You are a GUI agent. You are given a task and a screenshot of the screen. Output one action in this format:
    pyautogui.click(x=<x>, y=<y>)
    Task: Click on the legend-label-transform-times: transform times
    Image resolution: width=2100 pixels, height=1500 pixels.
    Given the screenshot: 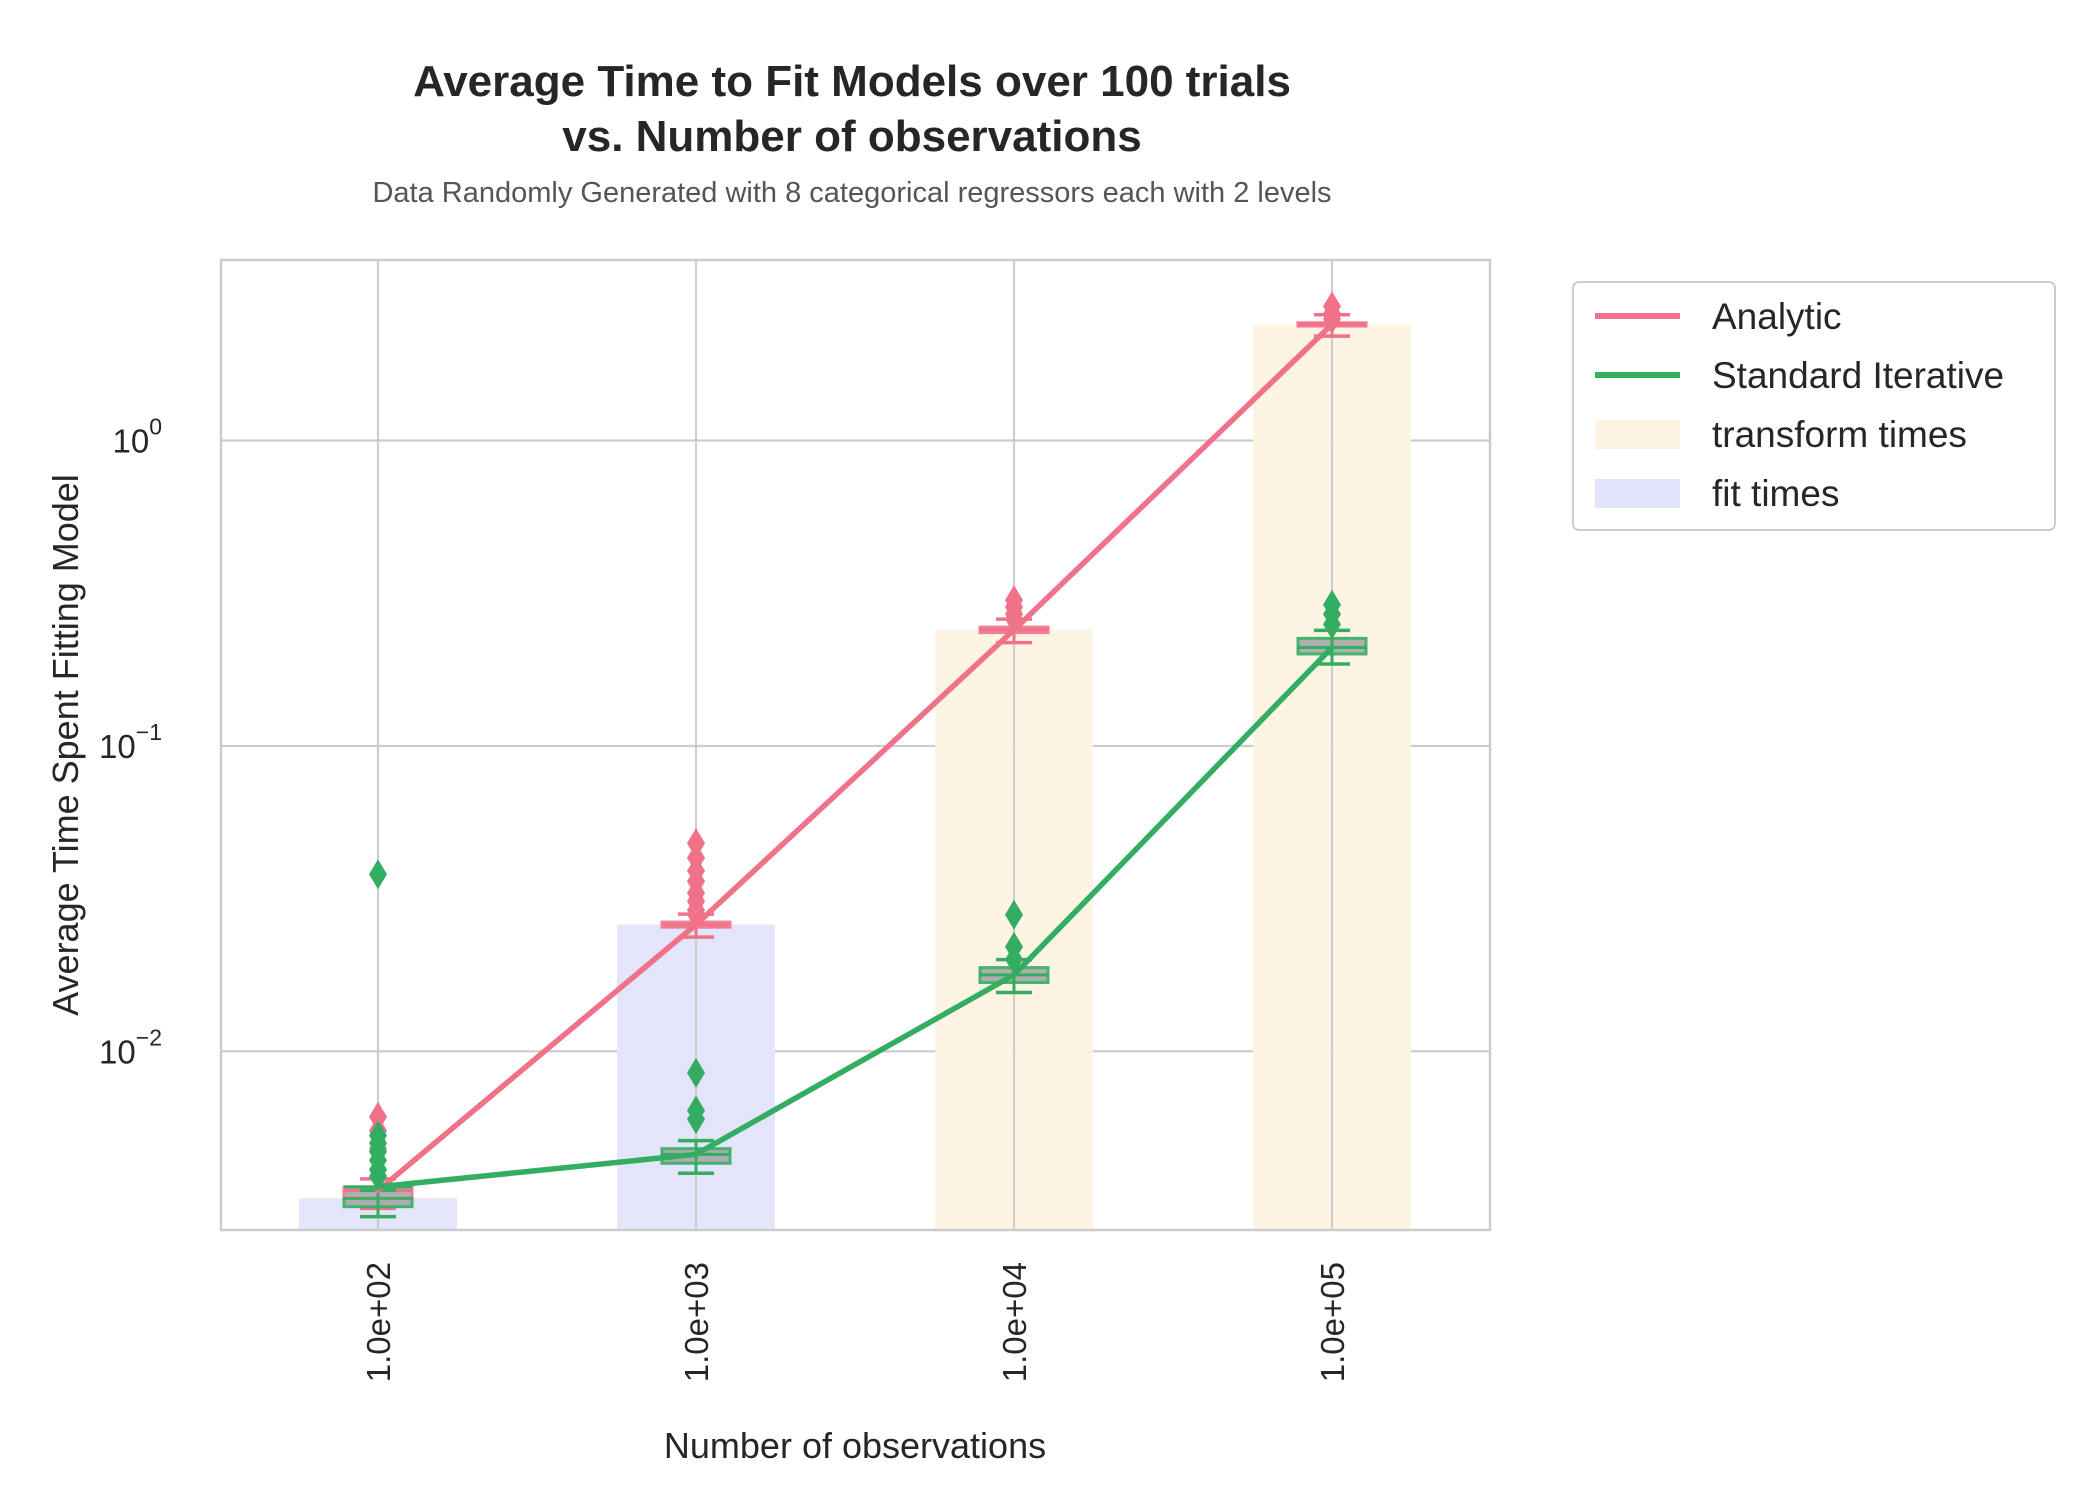 What is the action you would take?
    pyautogui.click(x=1839, y=434)
    